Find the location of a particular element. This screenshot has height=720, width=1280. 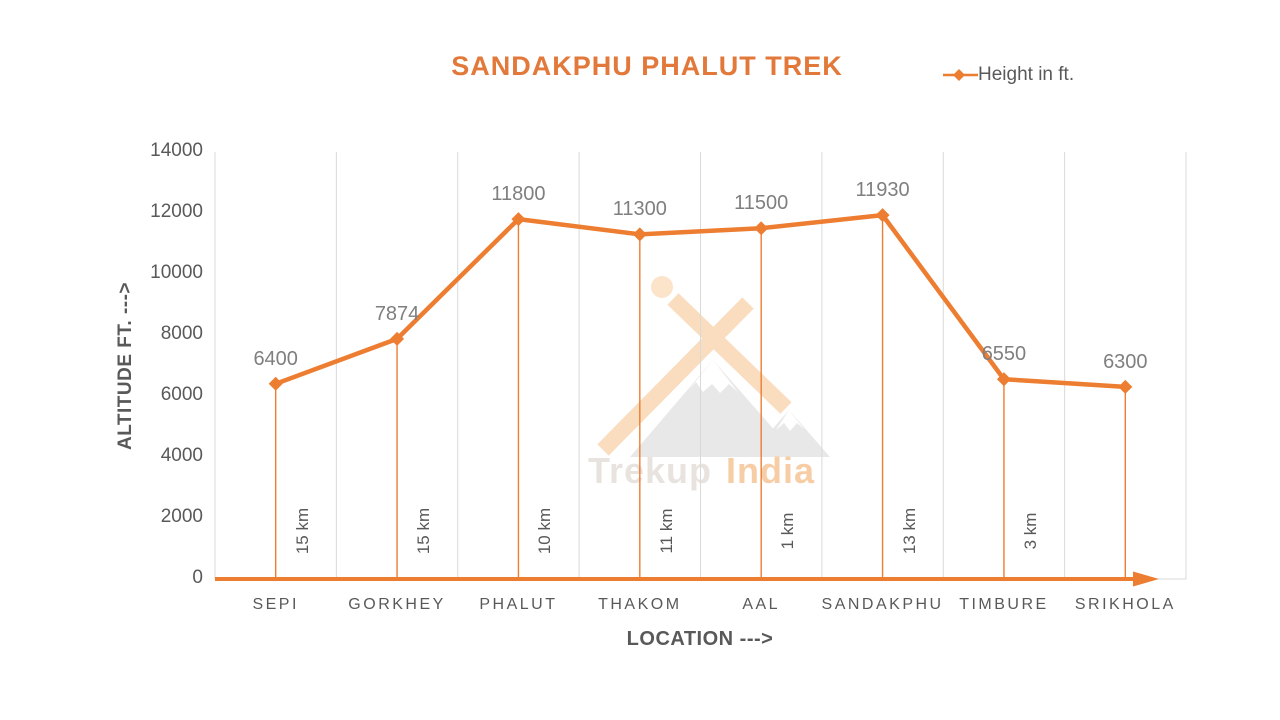

watermark-word-gray: Trekup is located at coordinates (650, 470).